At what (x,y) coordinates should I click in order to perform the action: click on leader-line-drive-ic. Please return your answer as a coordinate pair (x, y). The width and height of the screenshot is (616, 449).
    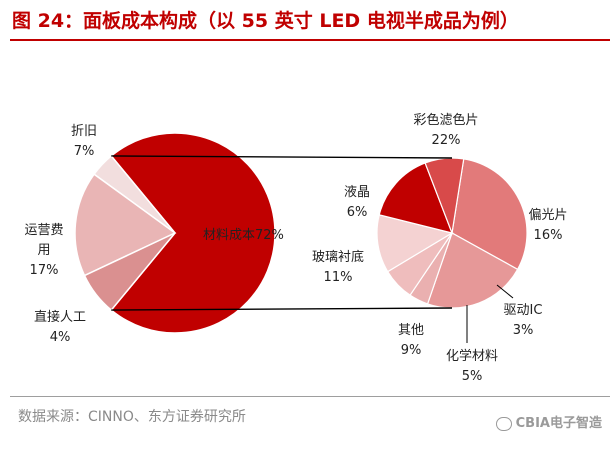
    Looking at the image, I should click on (505, 291).